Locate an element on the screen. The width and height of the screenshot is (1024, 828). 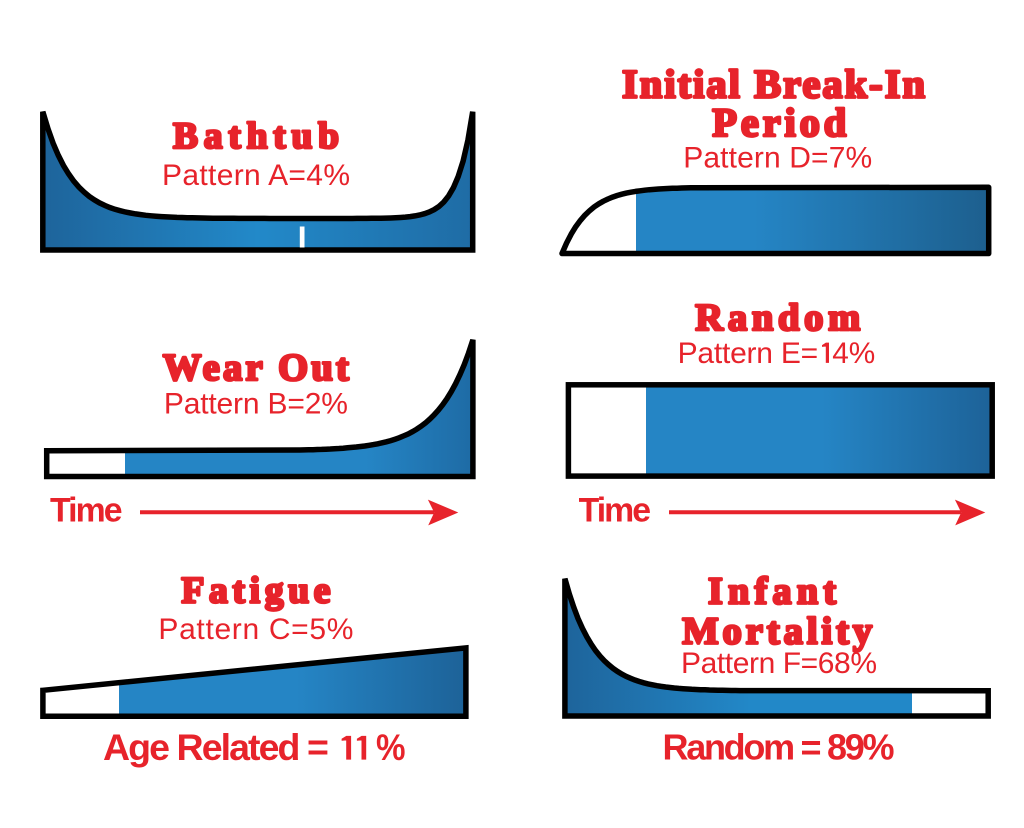
svg-text: Fatigue is located at coordinates (255, 591).